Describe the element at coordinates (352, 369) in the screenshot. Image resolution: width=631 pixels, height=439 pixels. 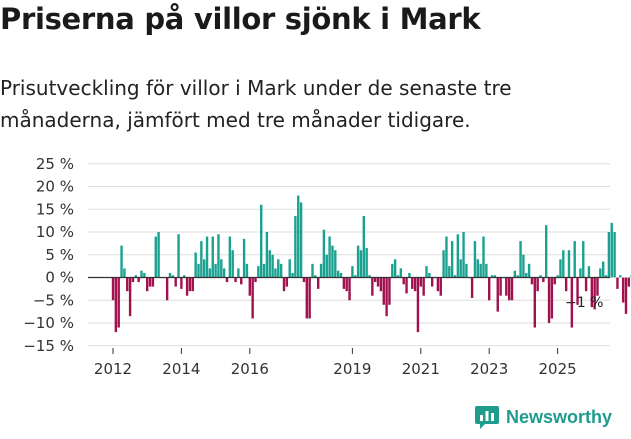
I see `x-tick-label: 2019` at that location.